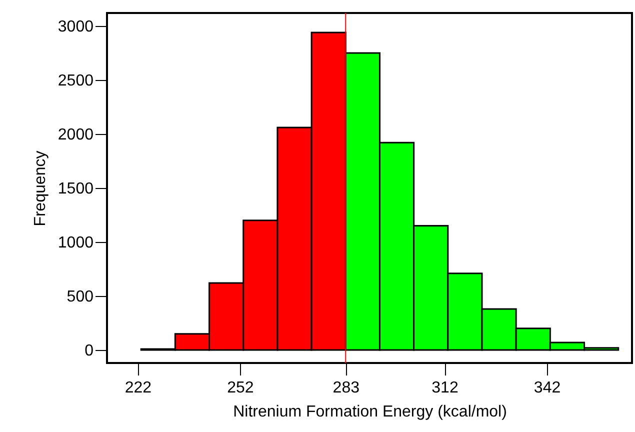 This screenshot has height=432, width=635. What do you see at coordinates (240, 388) in the screenshot?
I see `x-tick-label: 252` at bounding box center [240, 388].